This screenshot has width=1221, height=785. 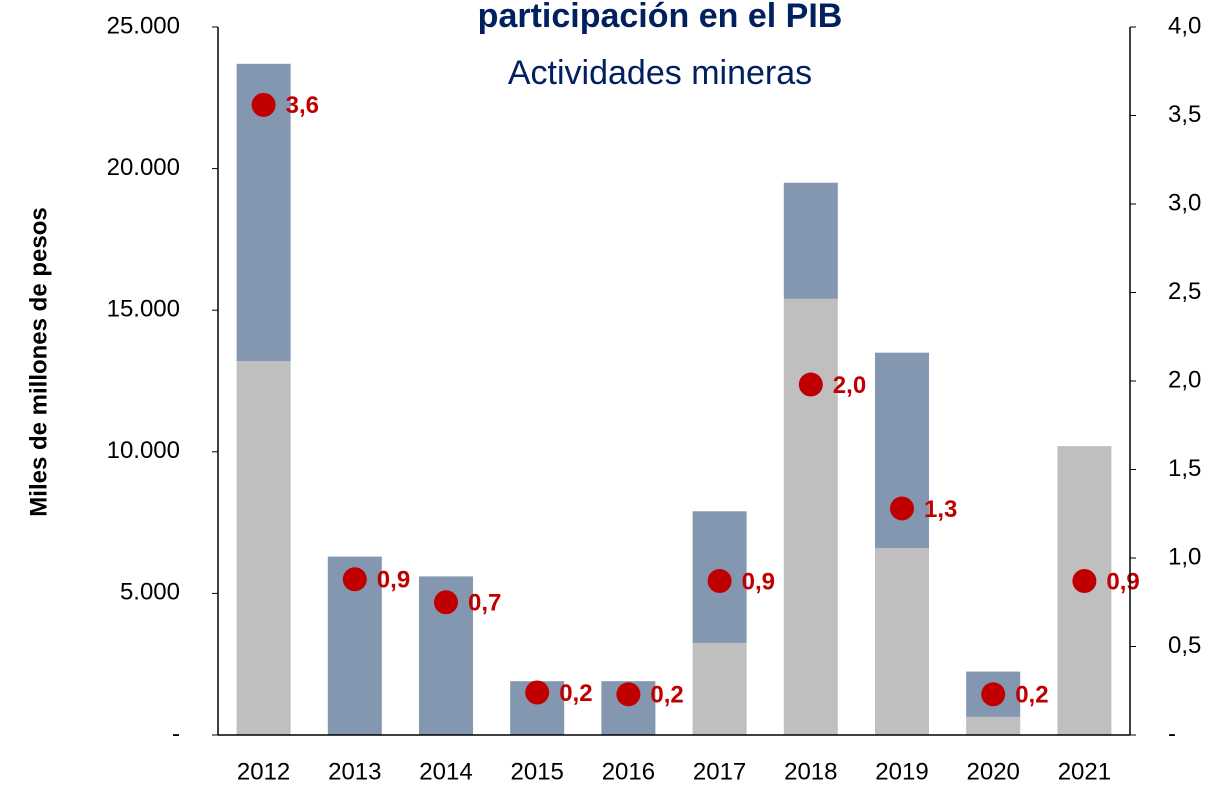 What do you see at coordinates (1184, 379) in the screenshot?
I see `y2-tick-label: 2,0` at bounding box center [1184, 379].